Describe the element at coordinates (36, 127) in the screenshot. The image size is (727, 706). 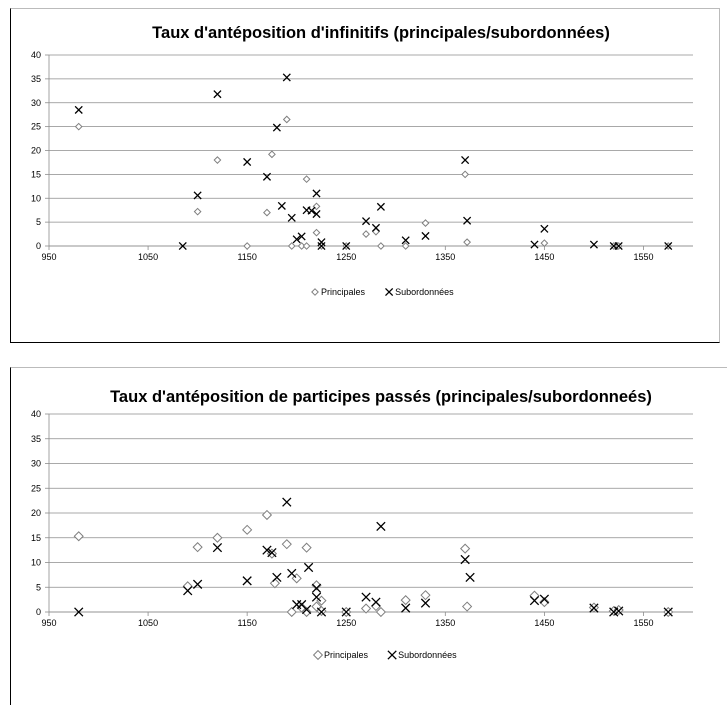
I see `chart1-y-tick-label: 25` at that location.